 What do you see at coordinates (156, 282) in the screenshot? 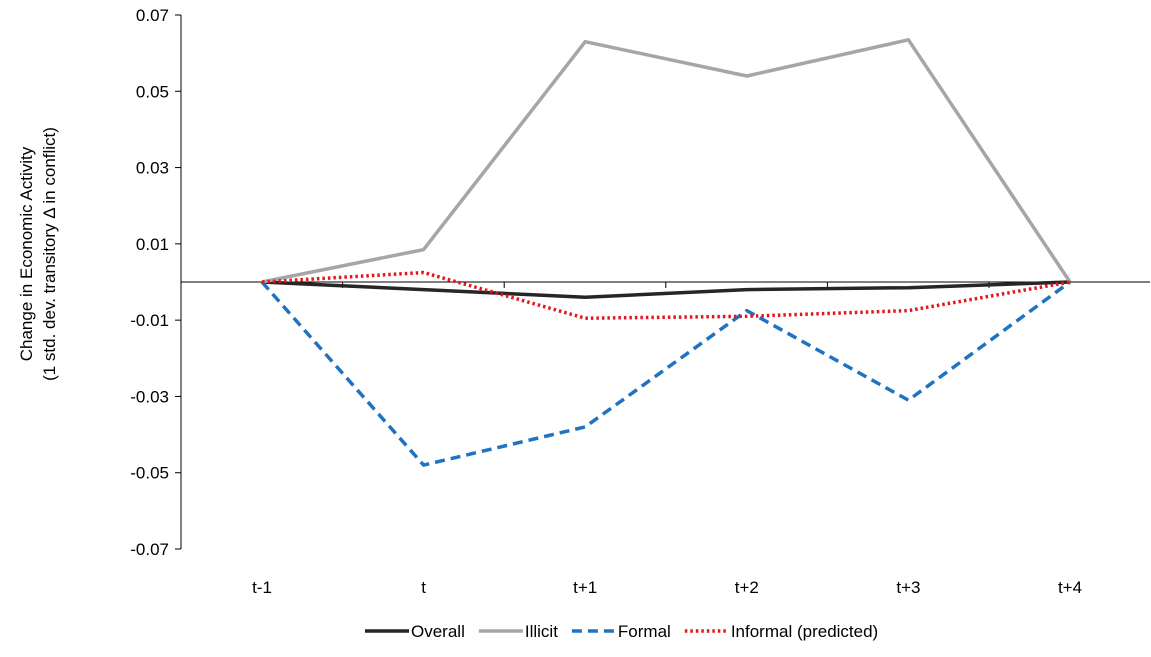
I see `y-axis: 0.07 0.05 0.03 0.01 -0.01 -0.03 -0.05 -0.07` at bounding box center [156, 282].